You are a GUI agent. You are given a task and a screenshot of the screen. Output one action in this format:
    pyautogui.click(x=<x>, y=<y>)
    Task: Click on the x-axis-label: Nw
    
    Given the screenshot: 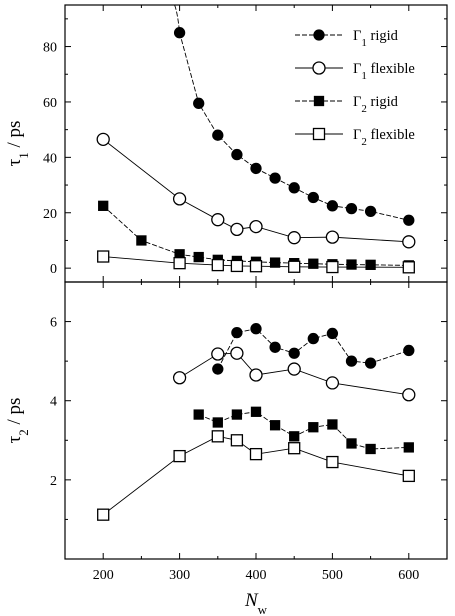 What is the action you would take?
    pyautogui.click(x=256, y=603)
    